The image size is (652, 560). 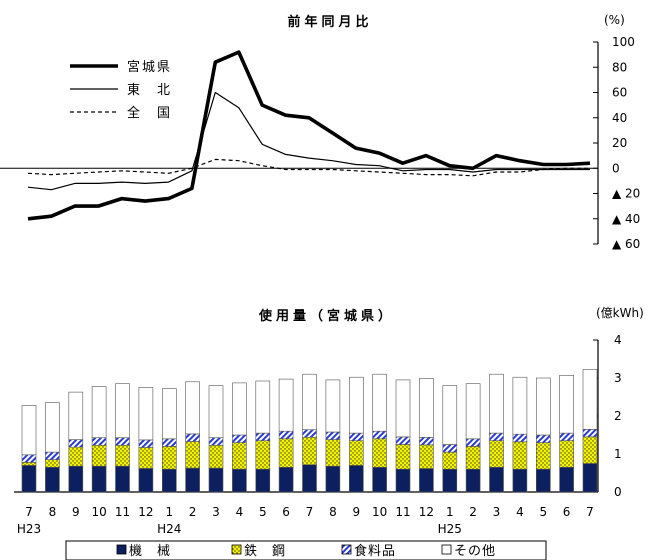 I want to click on bar-chart-year-label: H25, so click(x=450, y=529).